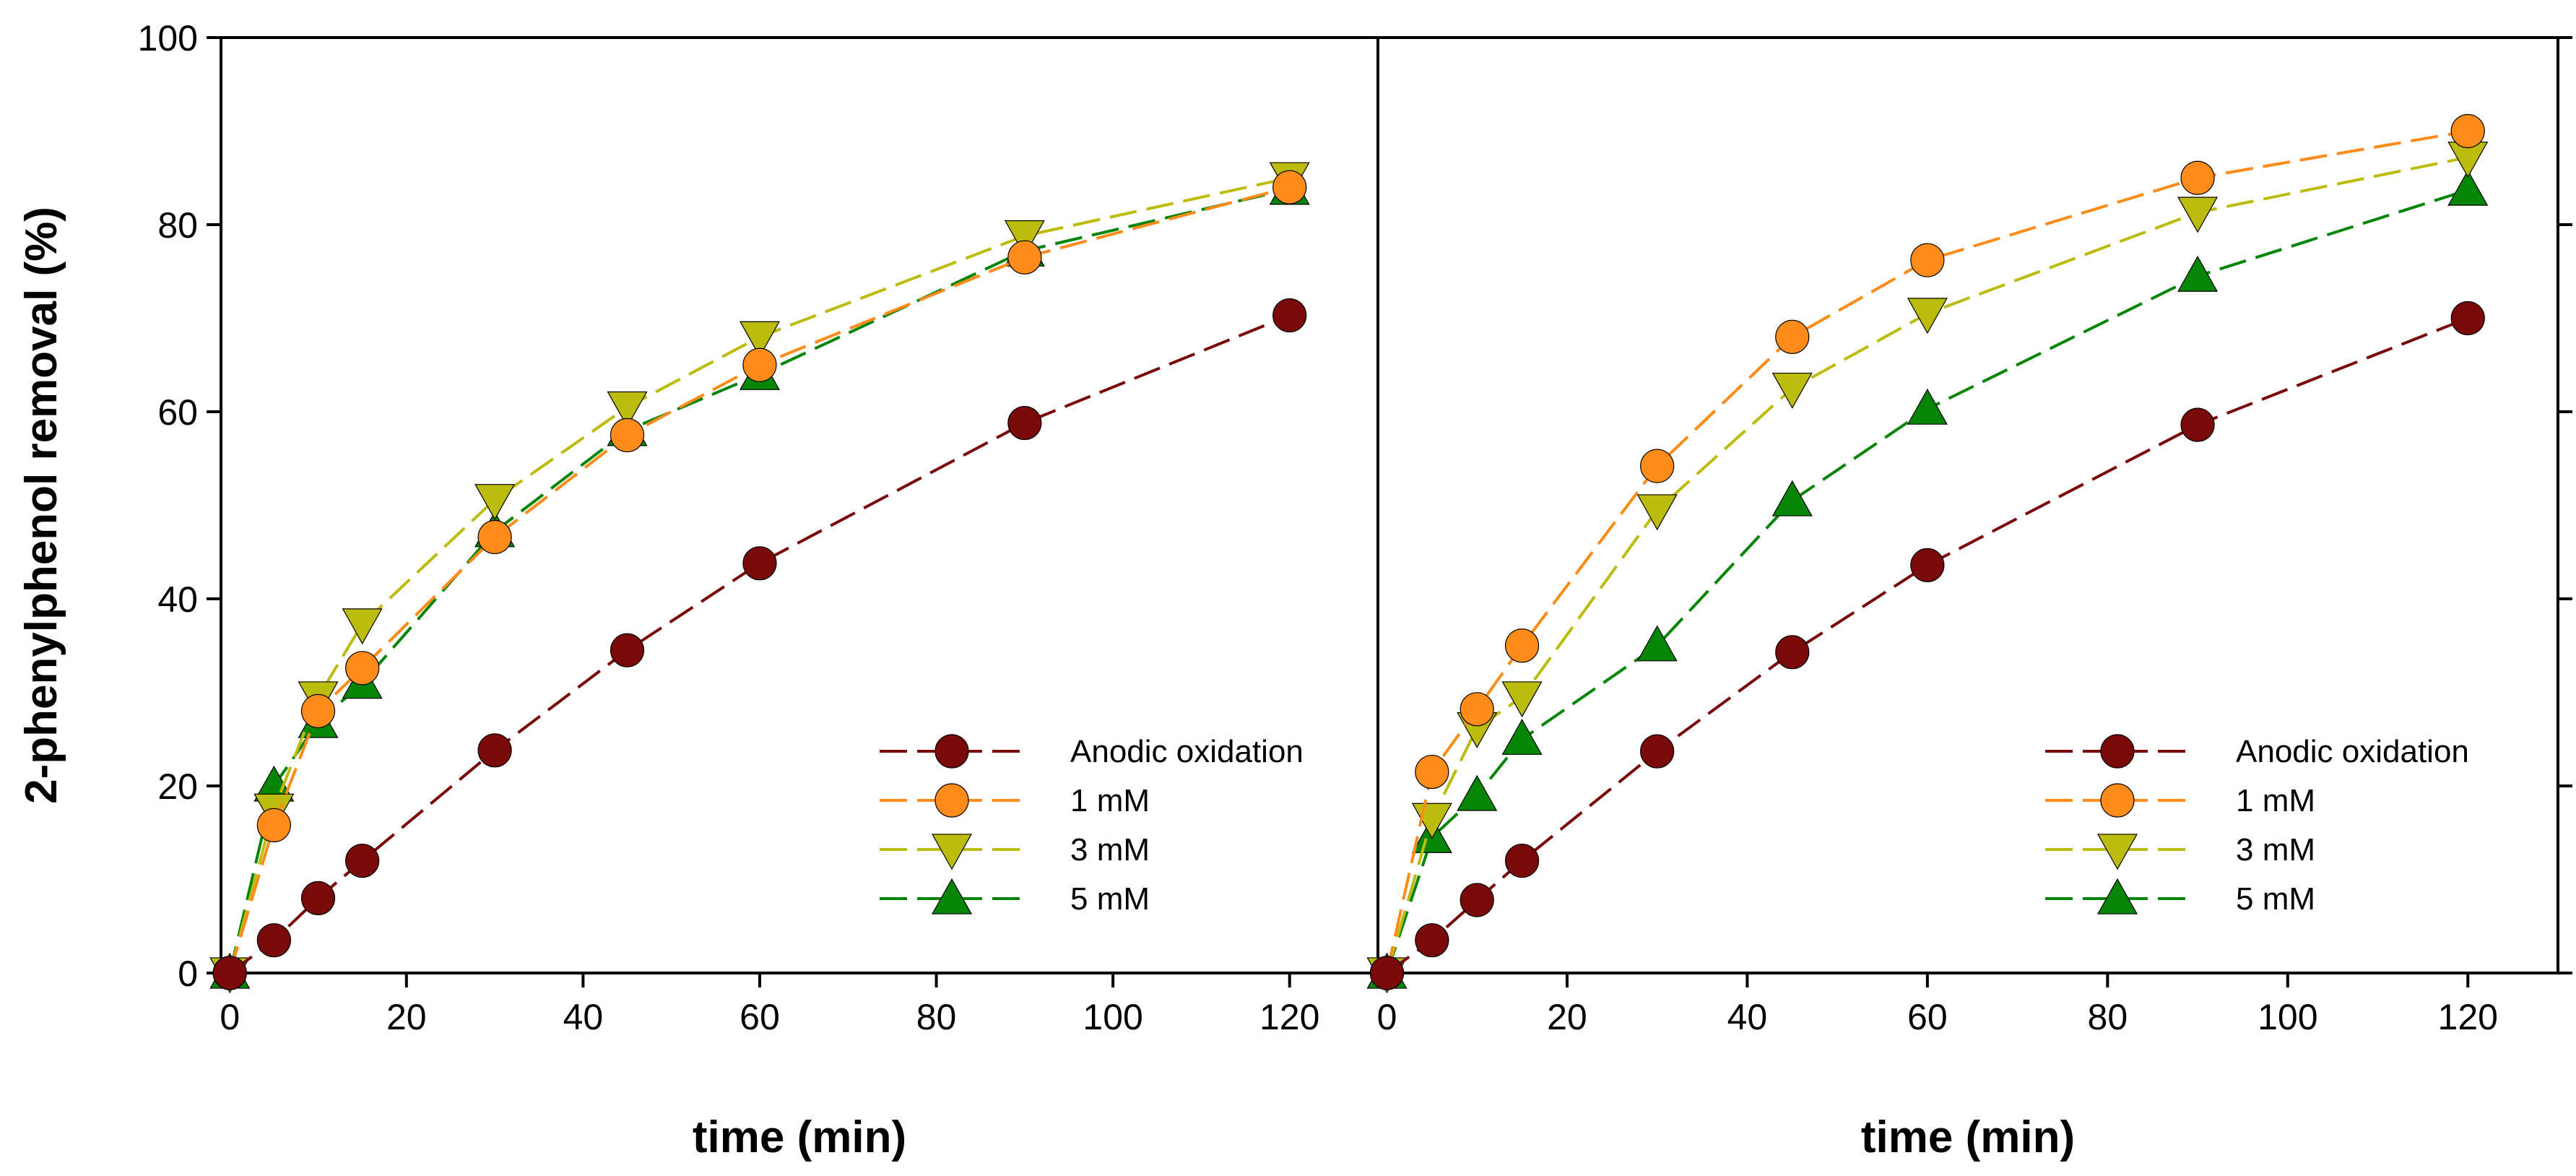 The image size is (2576, 1176). I want to click on right-x-axis-title: time (min), so click(1968, 1137).